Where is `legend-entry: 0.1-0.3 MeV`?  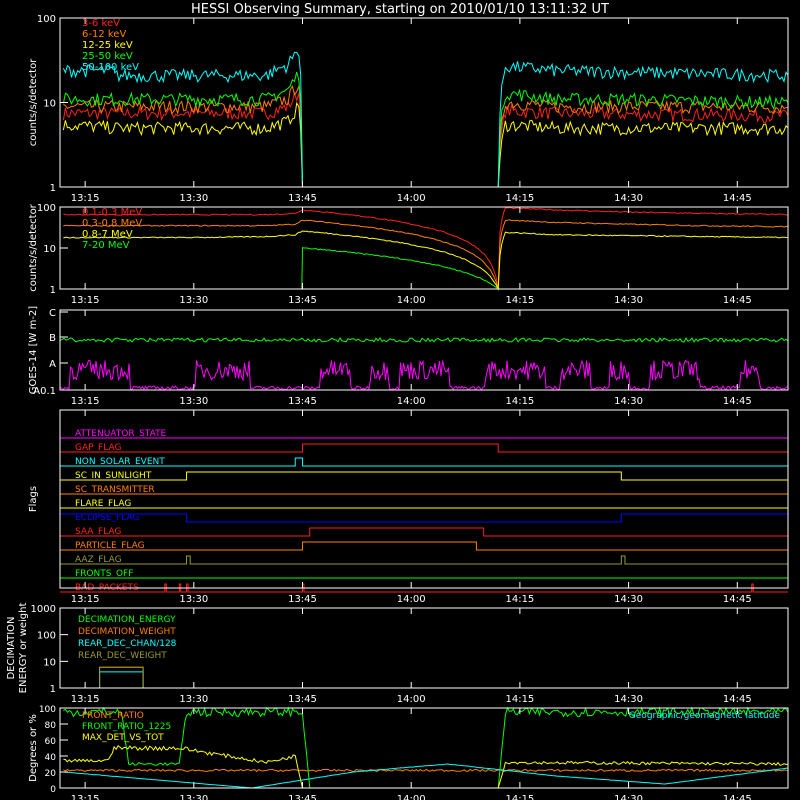 legend-entry: 0.1-0.3 MeV is located at coordinates (112, 212).